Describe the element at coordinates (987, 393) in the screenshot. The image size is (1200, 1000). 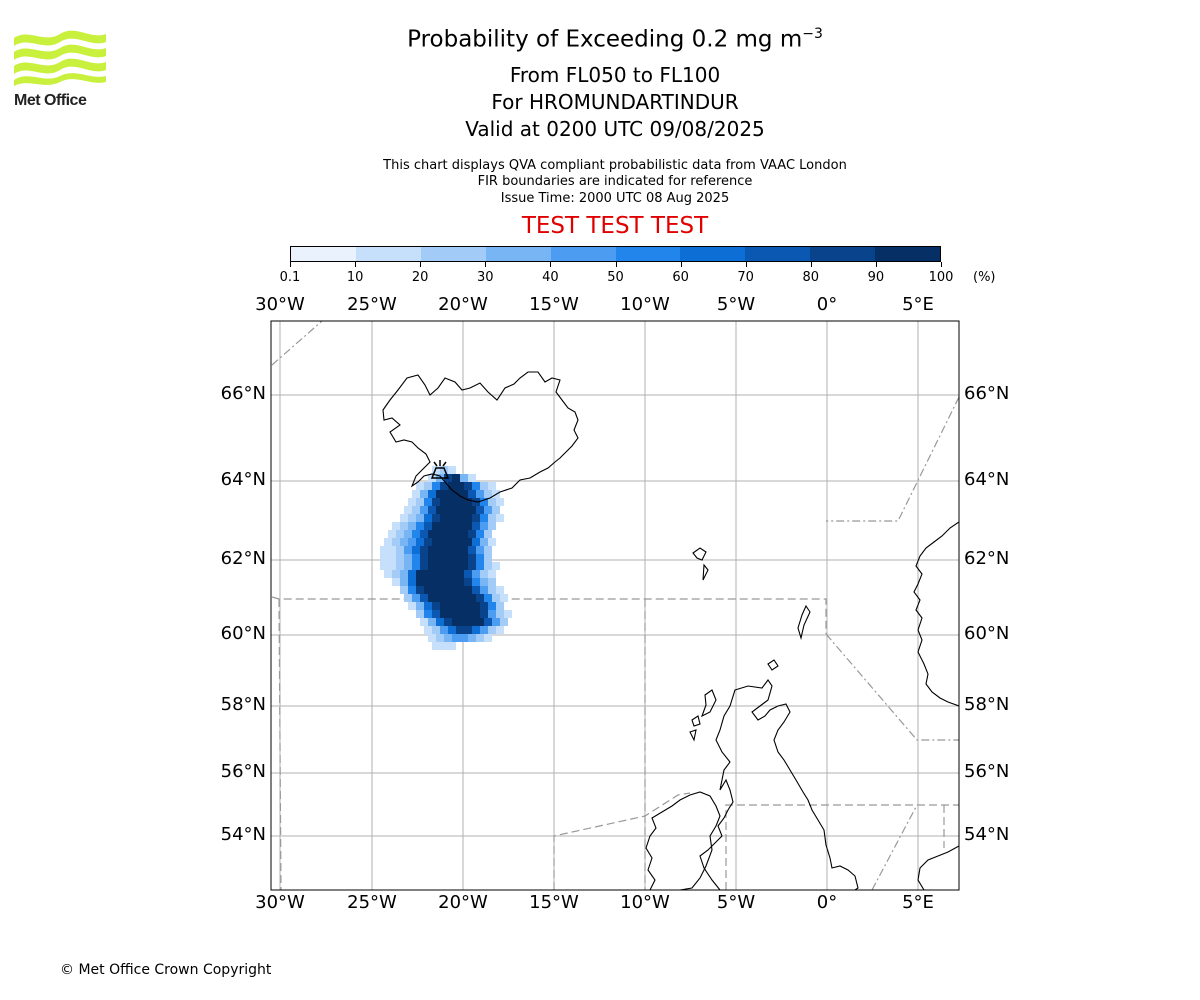
I see `latitude-label-right: 66°N` at that location.